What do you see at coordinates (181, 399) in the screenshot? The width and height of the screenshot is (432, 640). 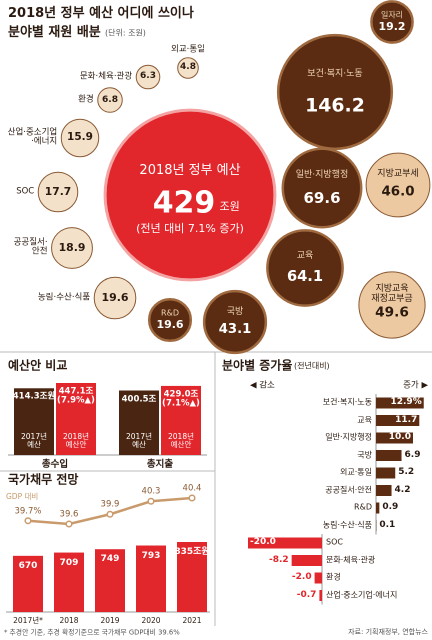 I see `value-label: 429.0조 (7.1%▲)` at bounding box center [181, 399].